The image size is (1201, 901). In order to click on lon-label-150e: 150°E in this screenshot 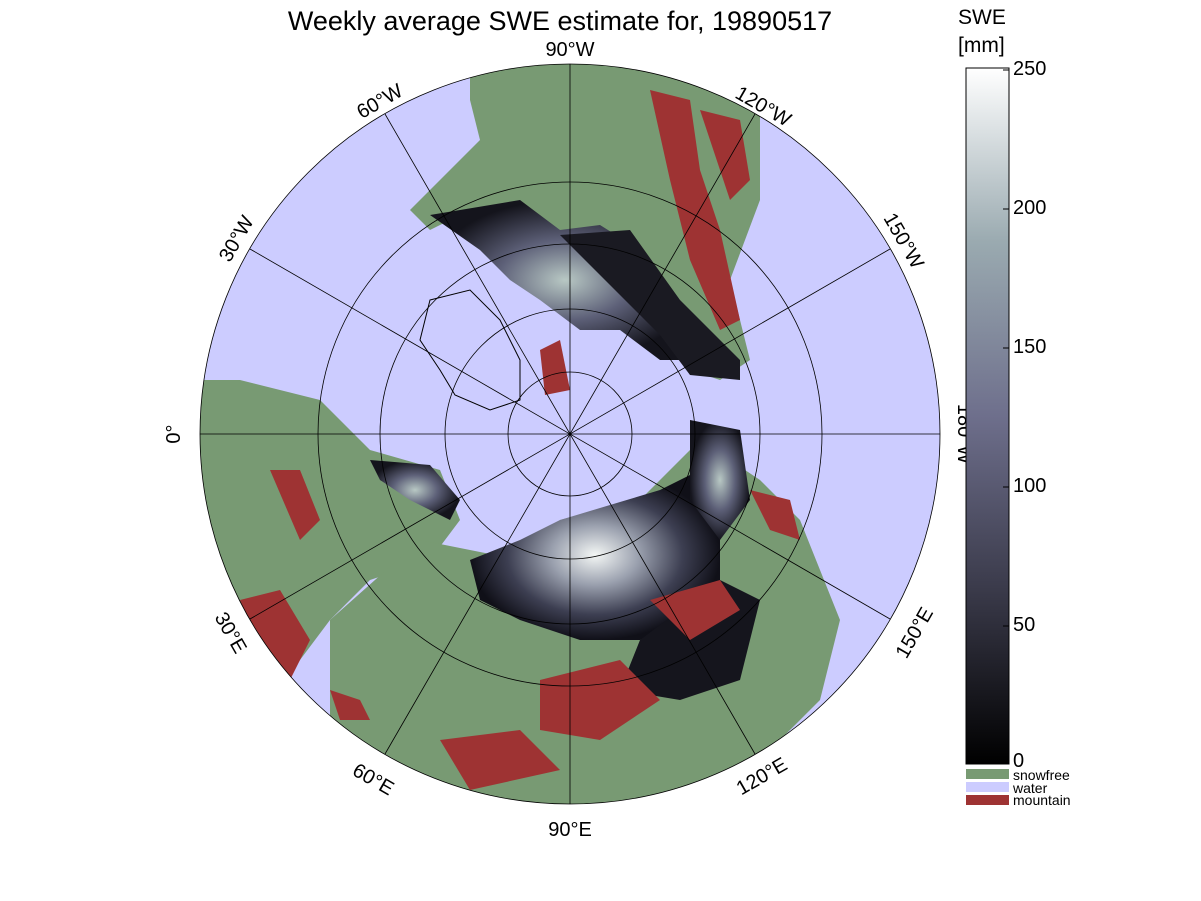, I will do `click(915, 633)`.